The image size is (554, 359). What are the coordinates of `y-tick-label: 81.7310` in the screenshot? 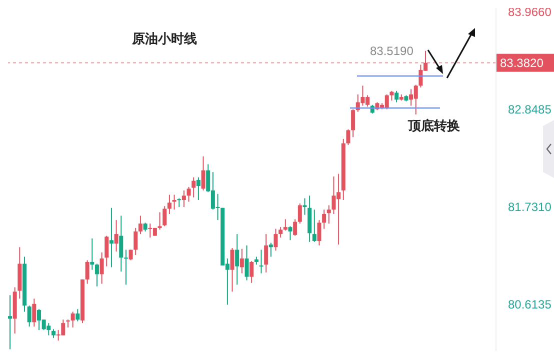 It's located at (530, 207).